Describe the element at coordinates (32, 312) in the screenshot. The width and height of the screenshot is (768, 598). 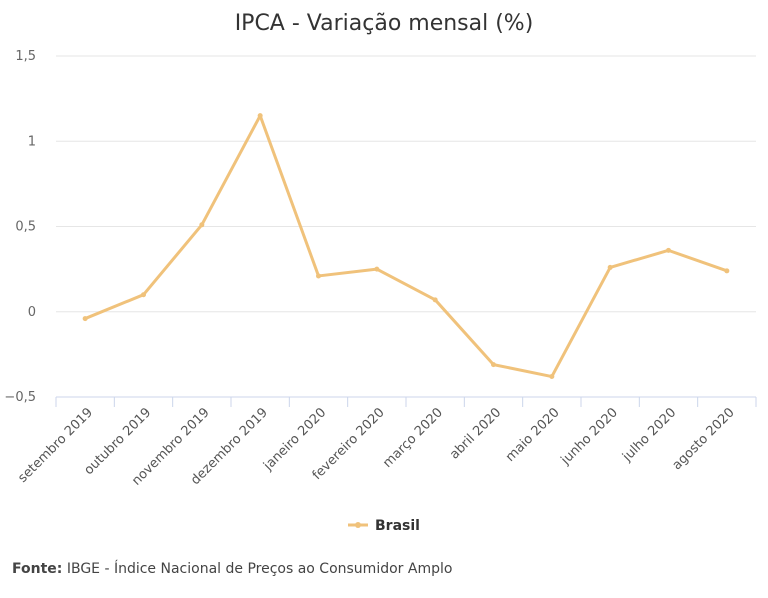
I see `y-tick-label: 0` at that location.